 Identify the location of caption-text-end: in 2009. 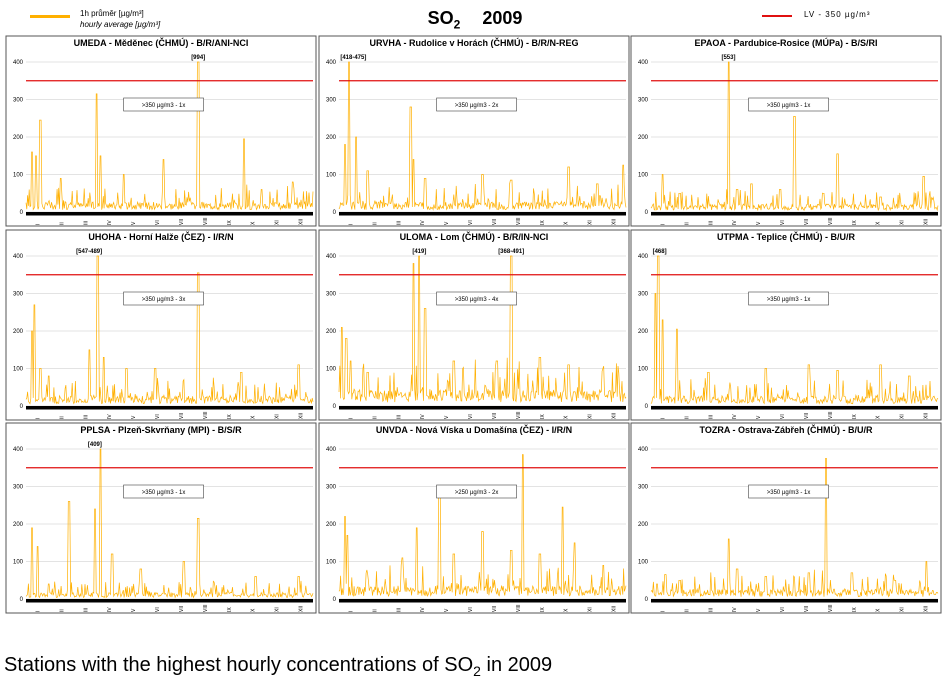
(516, 665).